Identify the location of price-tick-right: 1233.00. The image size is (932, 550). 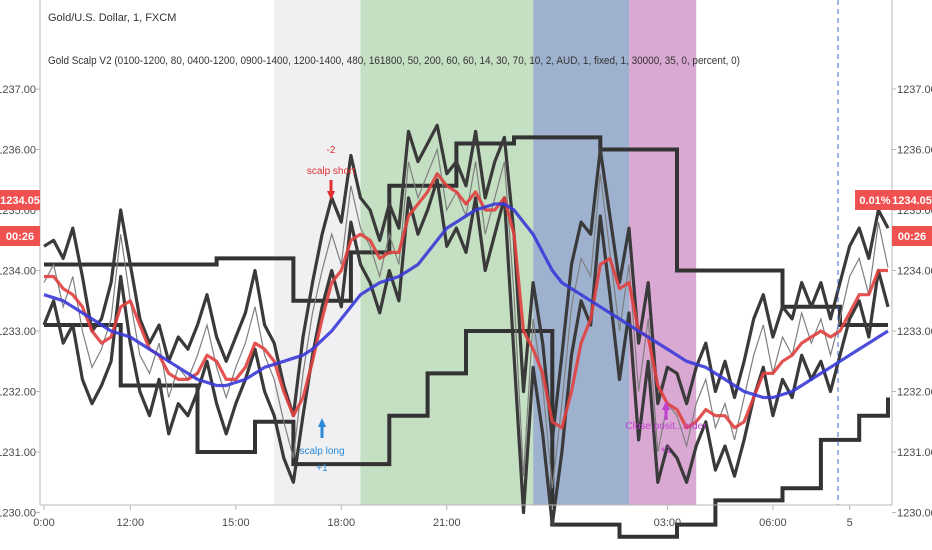
(914, 332).